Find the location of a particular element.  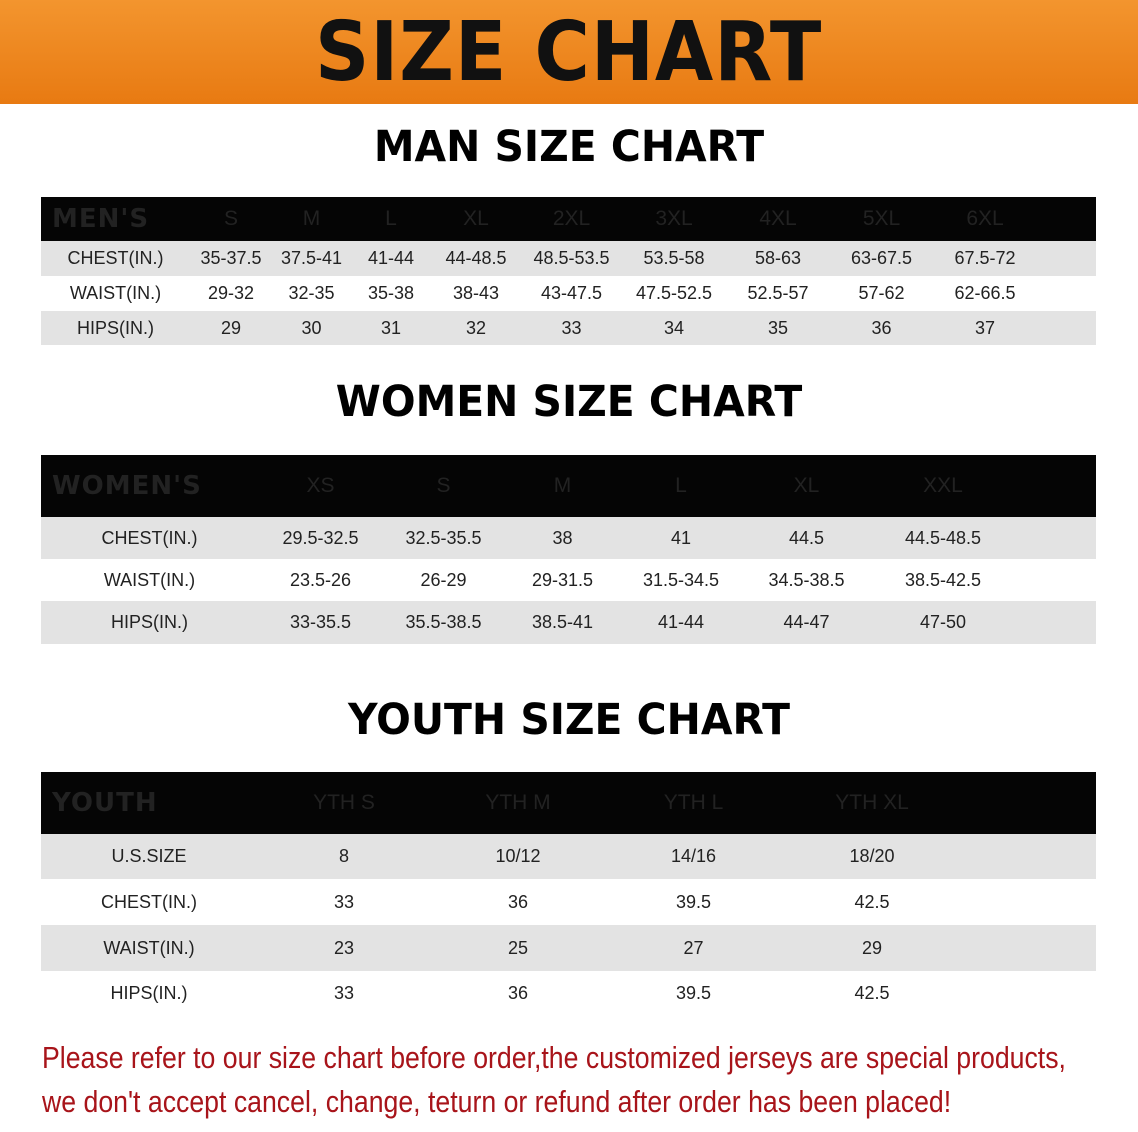

table-row: WAIST(IN.) 23 25 27 29 is located at coordinates (568, 948).